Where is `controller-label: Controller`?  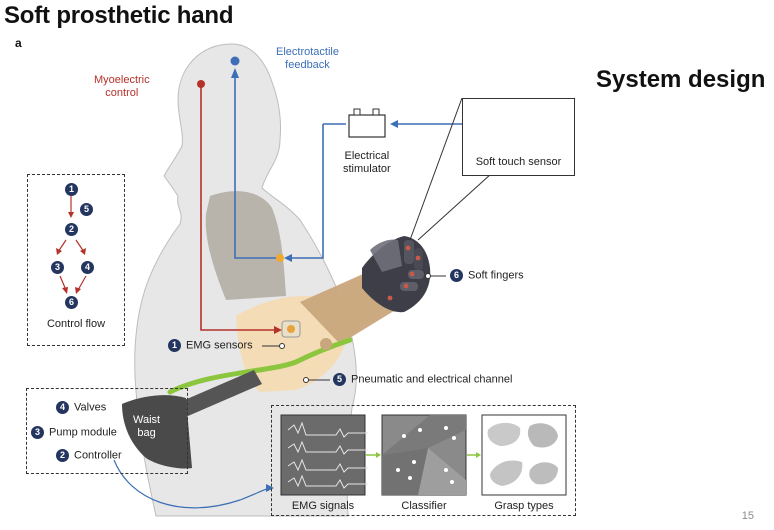 controller-label: Controller is located at coordinates (98, 455).